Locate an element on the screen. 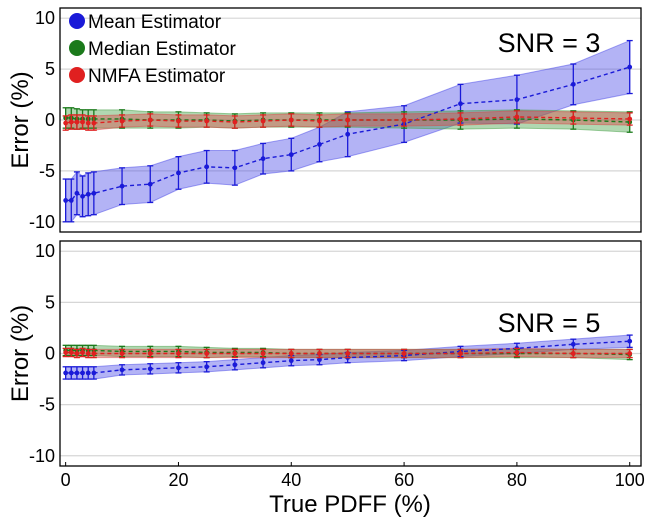 The image size is (652, 520). snr-annotation: SNR = 3 is located at coordinates (549, 43).